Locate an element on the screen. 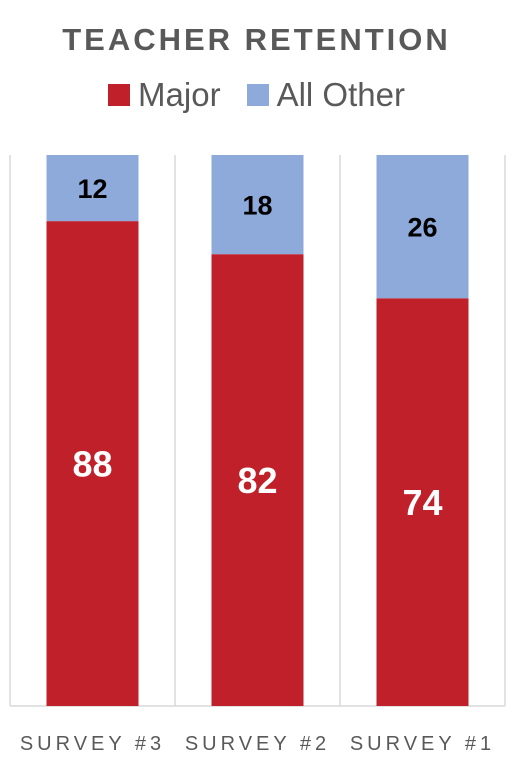  legend-item-major: Major is located at coordinates (164, 95).